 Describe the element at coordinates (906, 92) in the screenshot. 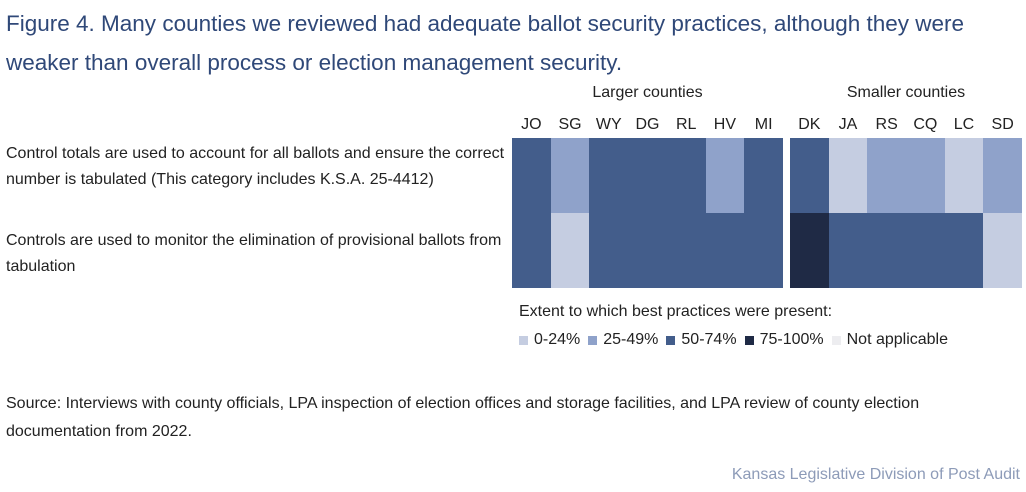

I see `group-label: Smaller counties` at that location.